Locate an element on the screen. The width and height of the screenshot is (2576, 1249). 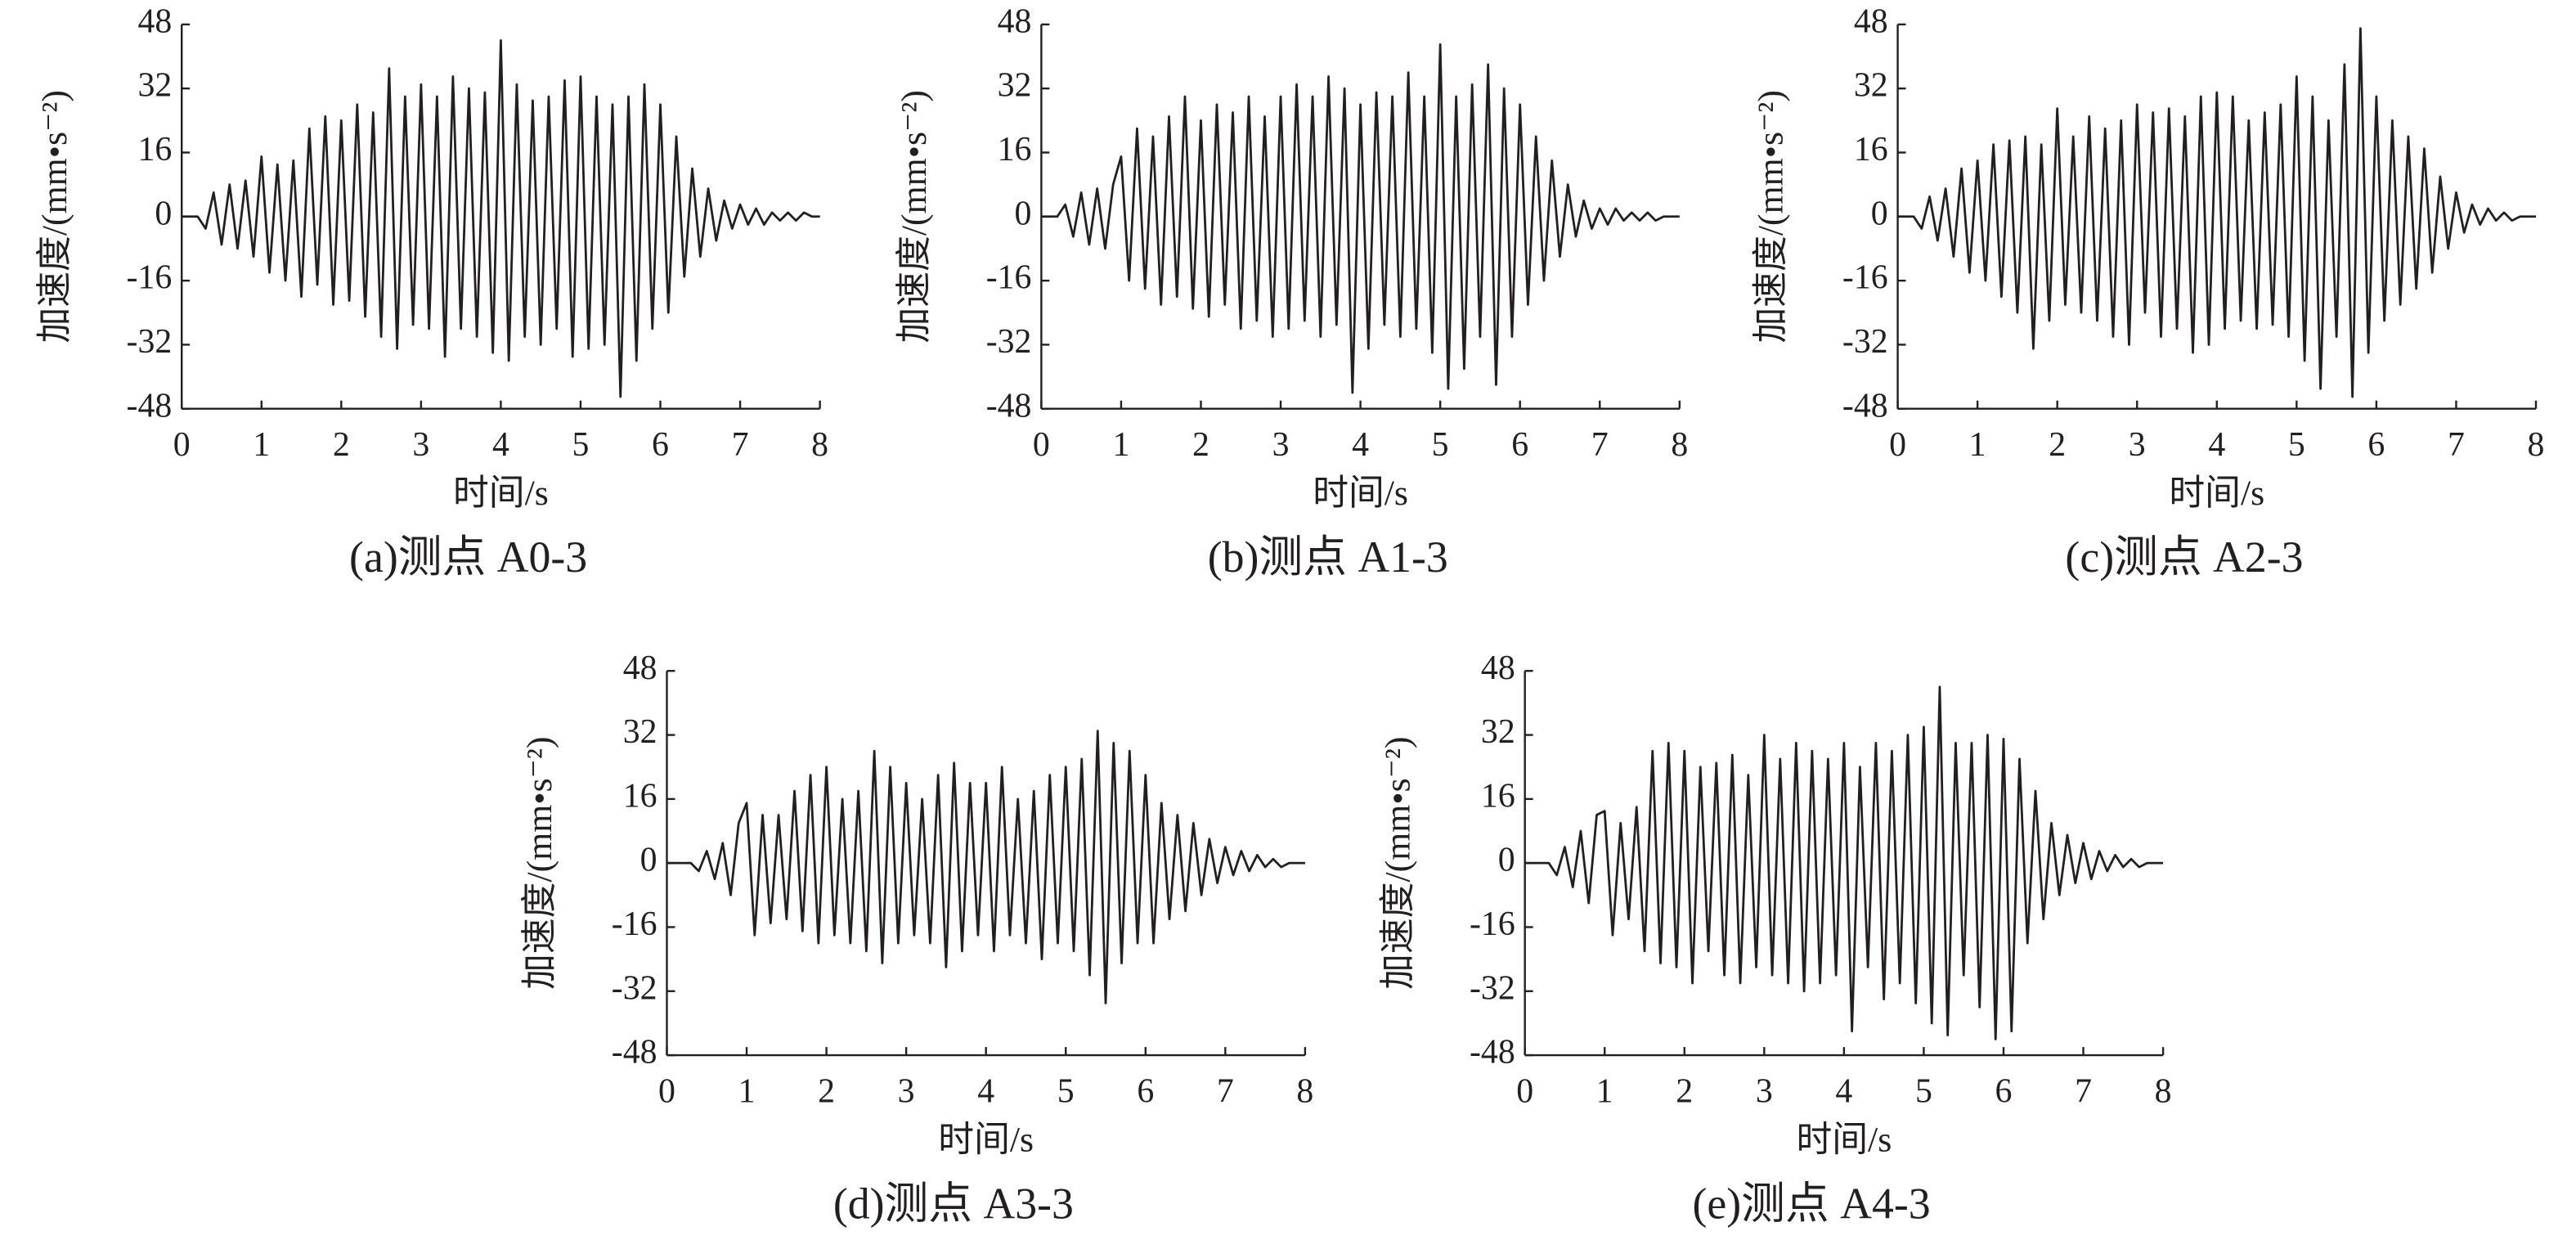
caption: (c)测点 A2-3 is located at coordinates (2184, 557).